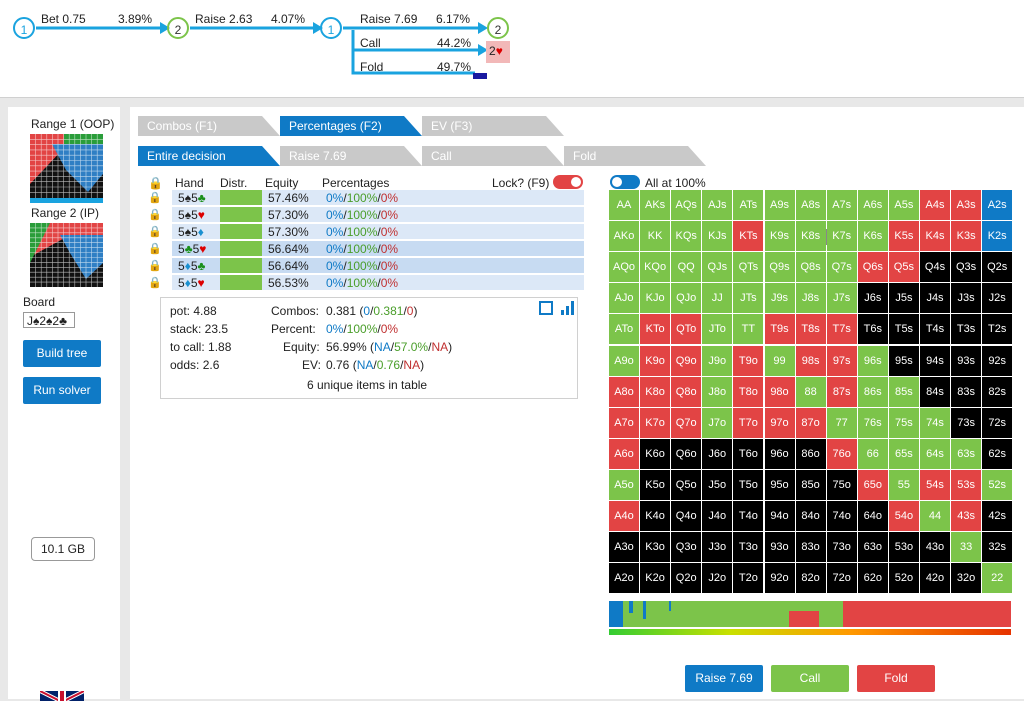 The image size is (1024, 701). Describe the element at coordinates (779, 391) in the screenshot. I see `hand-cell-98o: 98o` at that location.